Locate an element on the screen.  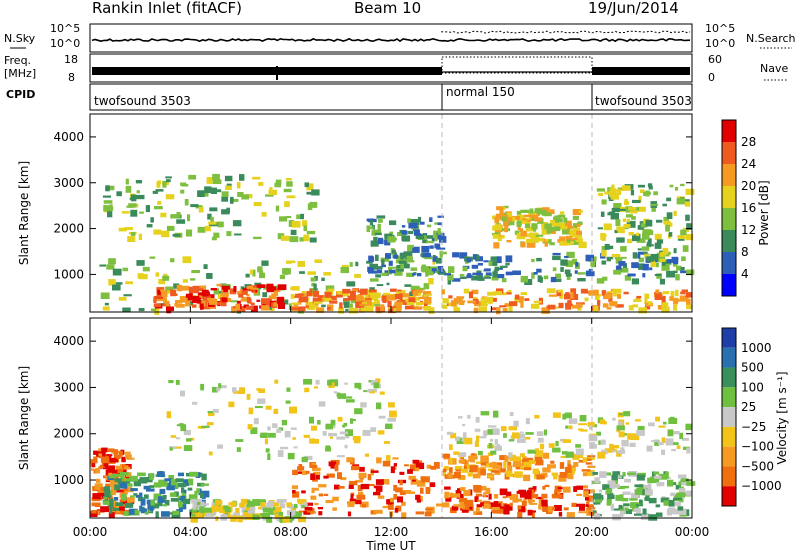
velocity-ytick-label-0: 1000 is located at coordinates (68, 480).